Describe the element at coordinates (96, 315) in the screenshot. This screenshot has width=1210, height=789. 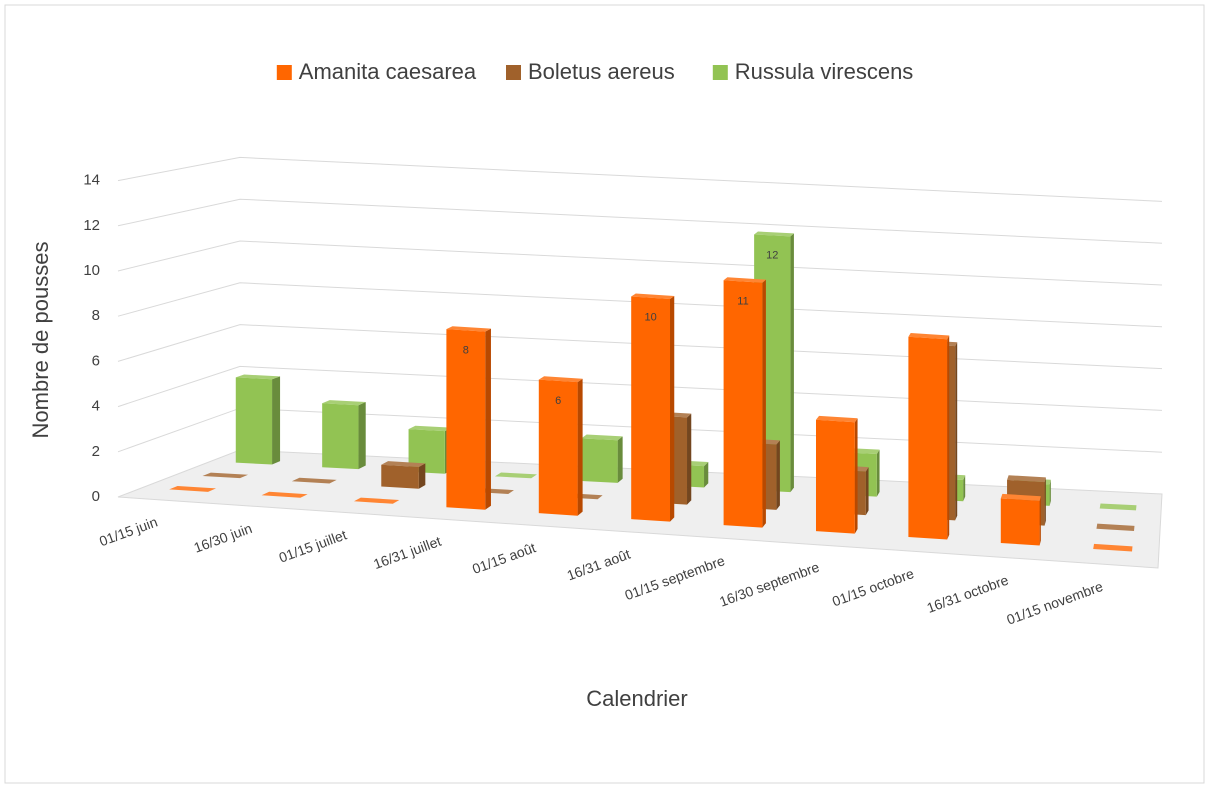
I see `y-tick-label: 8` at that location.